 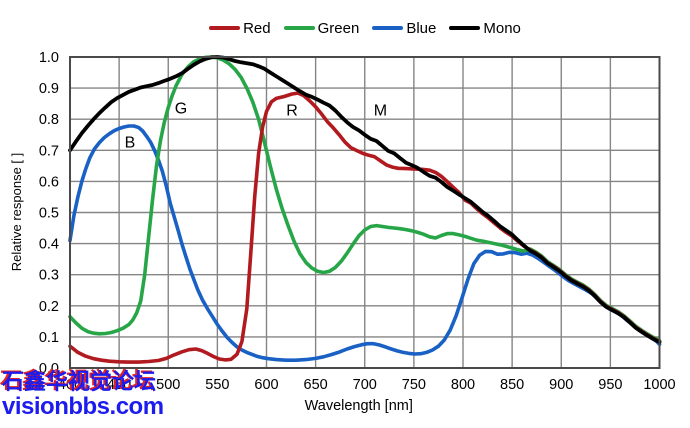 I want to click on legend-swatch-blue, so click(x=388, y=28).